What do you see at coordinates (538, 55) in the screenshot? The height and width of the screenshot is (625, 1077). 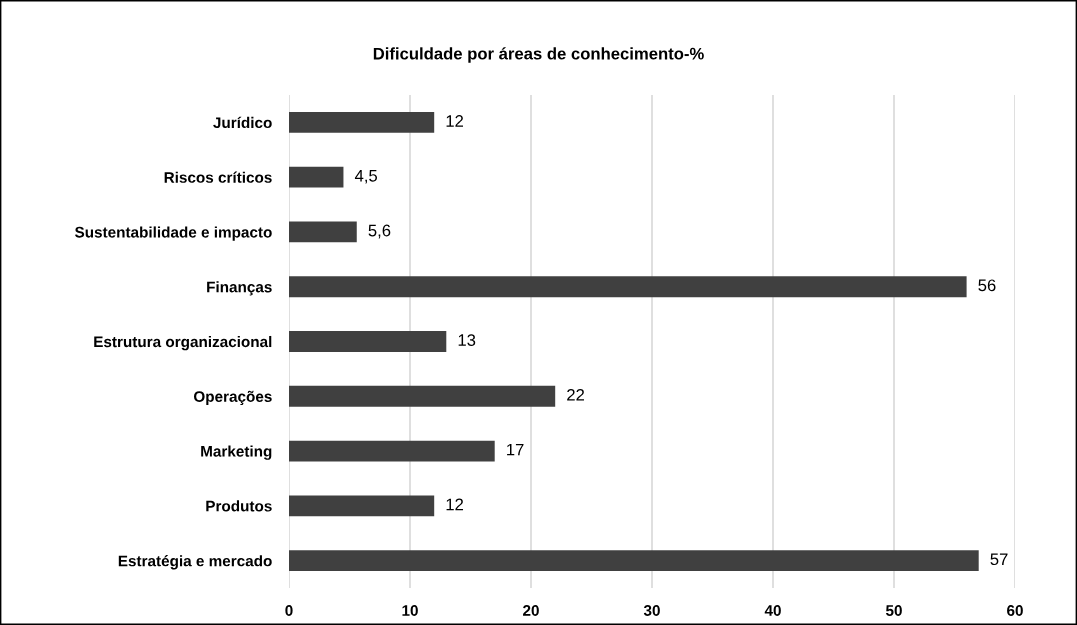 I see `chart-title: Dificuldade por áreas de conhecimento-%` at bounding box center [538, 55].